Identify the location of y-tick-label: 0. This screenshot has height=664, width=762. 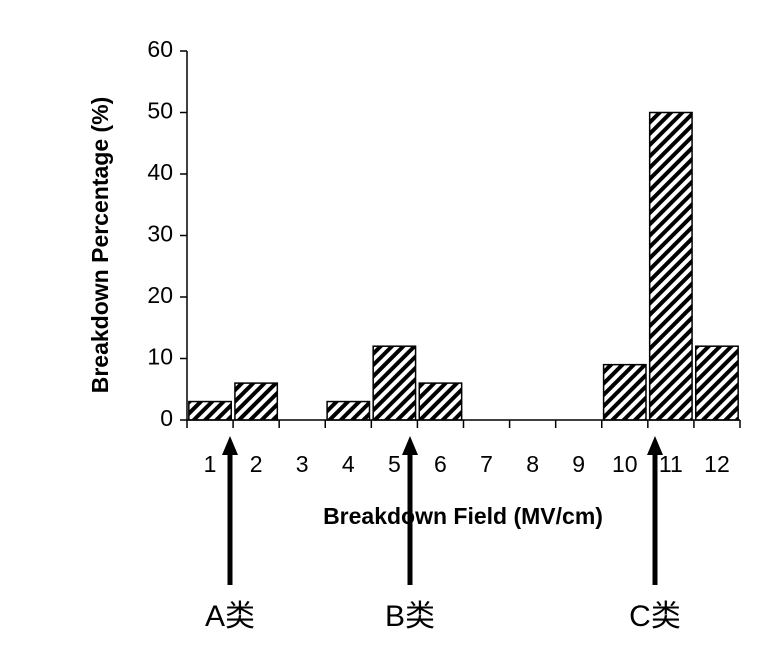
(166, 418).